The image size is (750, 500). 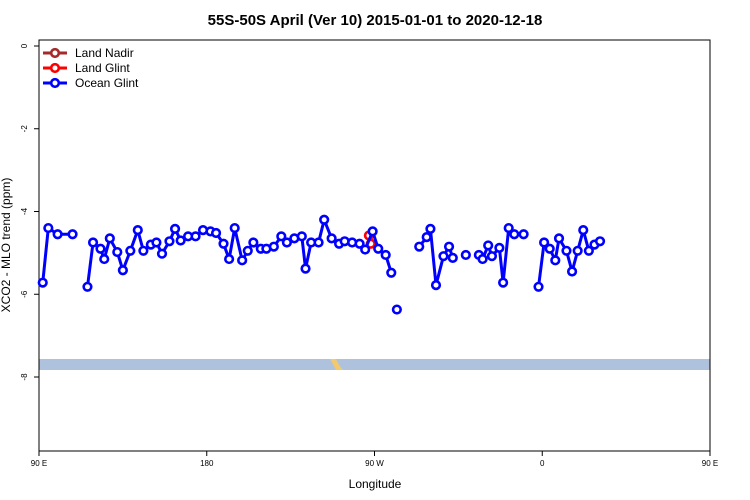 What do you see at coordinates (24, 377) in the screenshot?
I see `y-tick-label: -8` at bounding box center [24, 377].